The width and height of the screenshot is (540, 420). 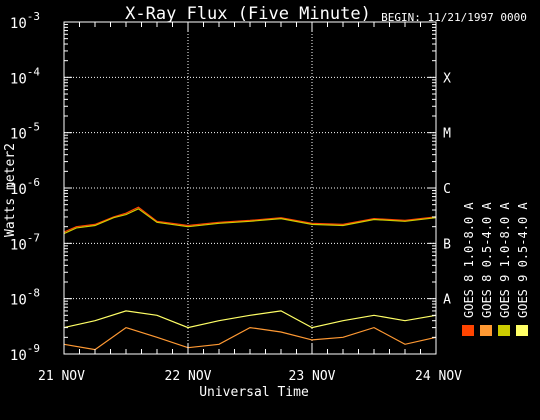 What do you see at coordinates (487, 260) in the screenshot?
I see `legend-label: GOES 8 0.5-4.0 A` at bounding box center [487, 260].